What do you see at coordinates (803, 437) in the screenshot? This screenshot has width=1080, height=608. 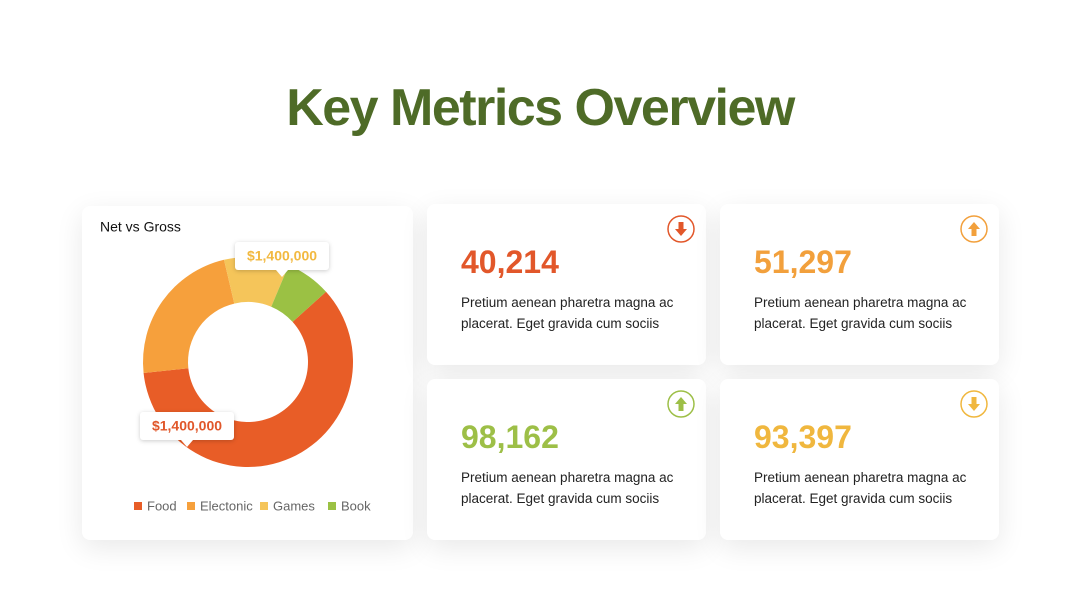 I see `metric-value: 93,397` at bounding box center [803, 437].